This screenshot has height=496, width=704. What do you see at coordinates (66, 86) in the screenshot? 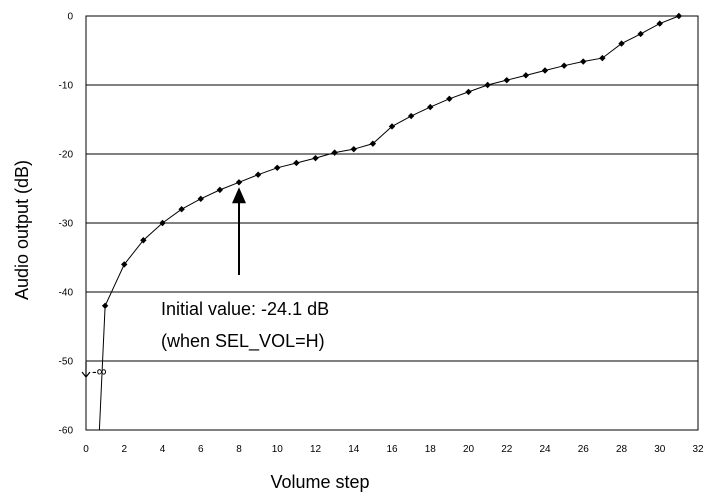
I see `y-tick-label: -10` at bounding box center [66, 86].